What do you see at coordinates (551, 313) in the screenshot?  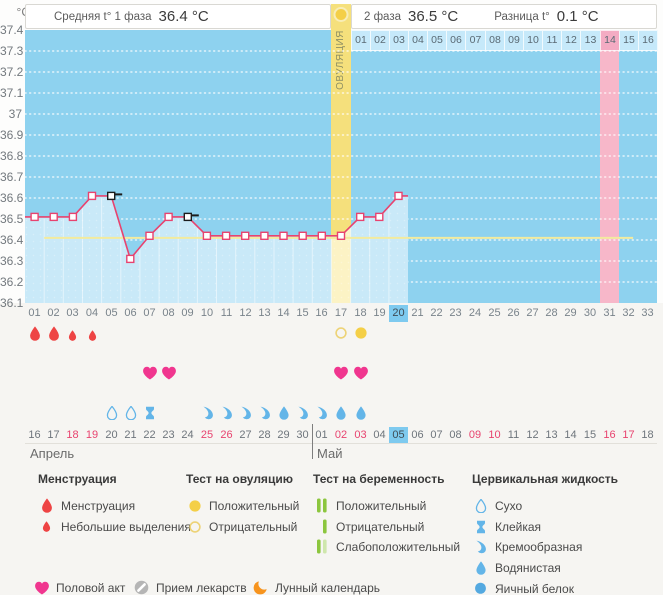 I see `cycle-day-cell: 28` at bounding box center [551, 313].